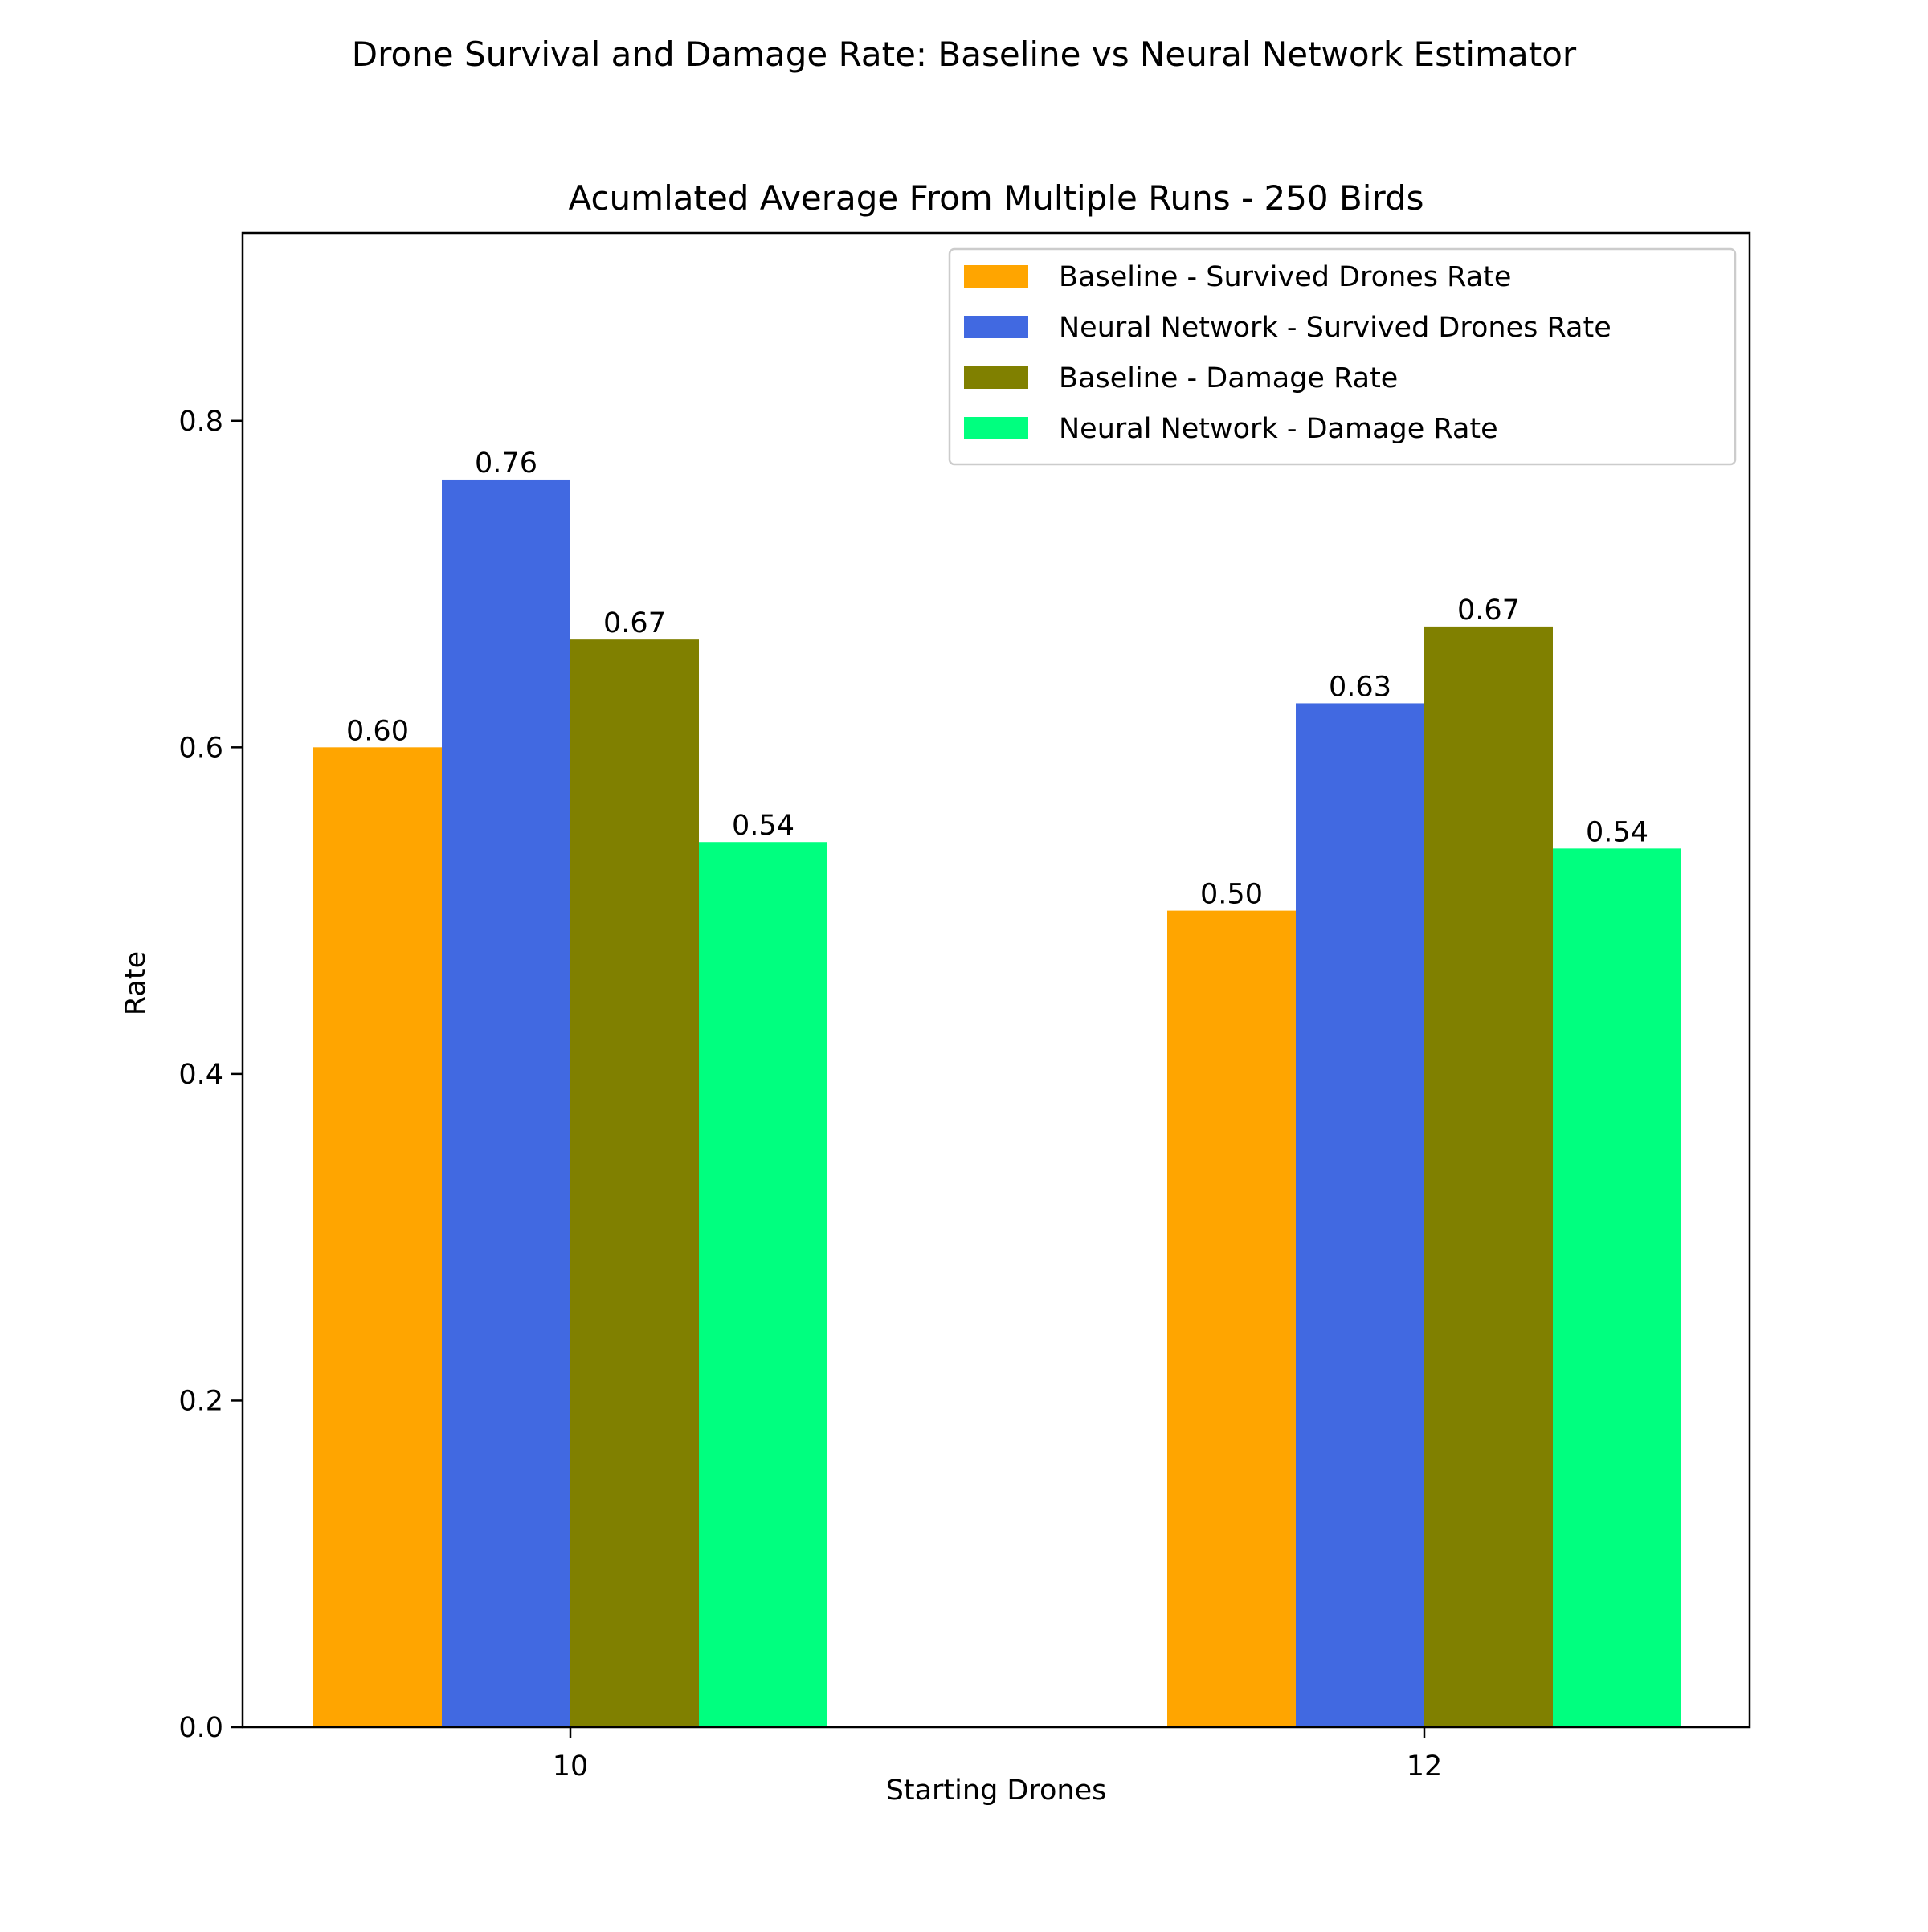 This screenshot has height=1932, width=1928. What do you see at coordinates (1285, 277) in the screenshot?
I see `legend-label: Baseline - Survived Drones Rate` at bounding box center [1285, 277].